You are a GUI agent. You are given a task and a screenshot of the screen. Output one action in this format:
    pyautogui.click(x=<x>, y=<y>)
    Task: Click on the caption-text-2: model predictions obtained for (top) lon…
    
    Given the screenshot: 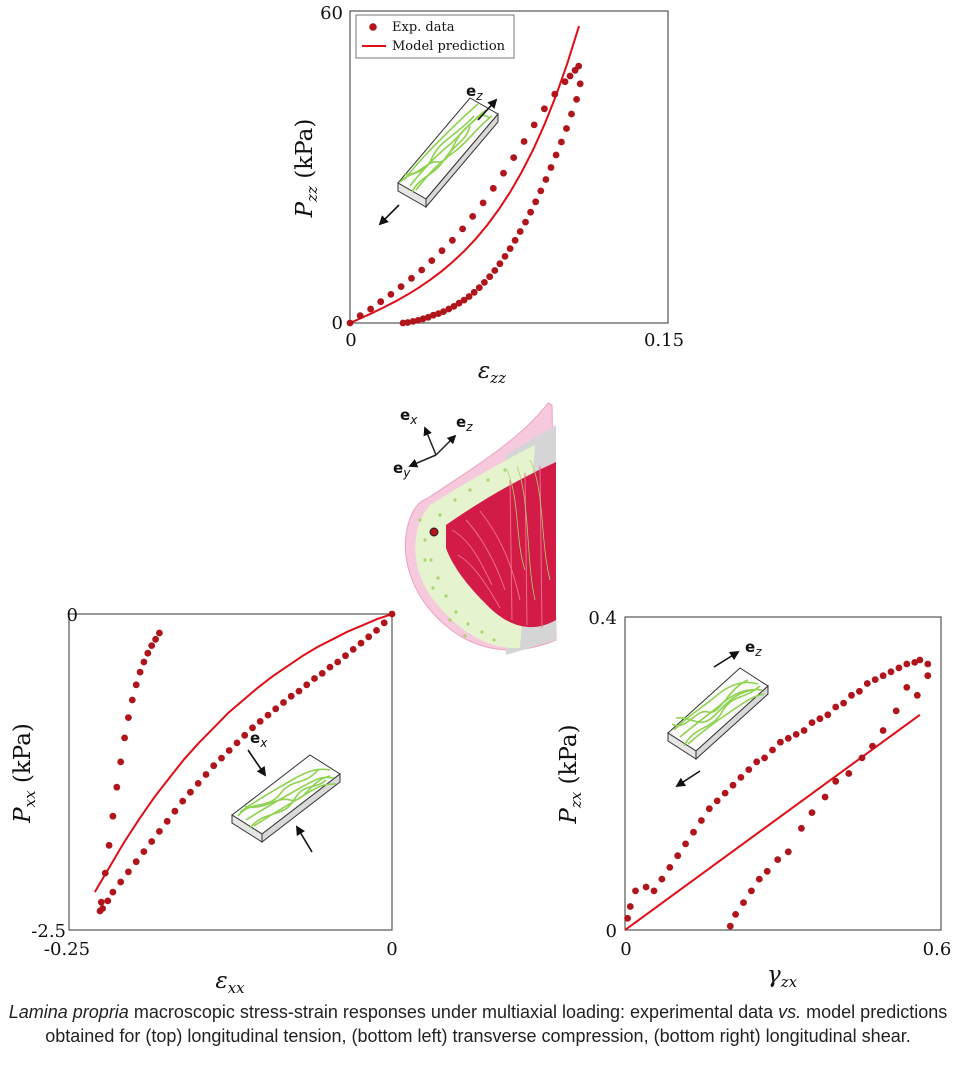 What is the action you would take?
    pyautogui.click(x=496, y=1024)
    